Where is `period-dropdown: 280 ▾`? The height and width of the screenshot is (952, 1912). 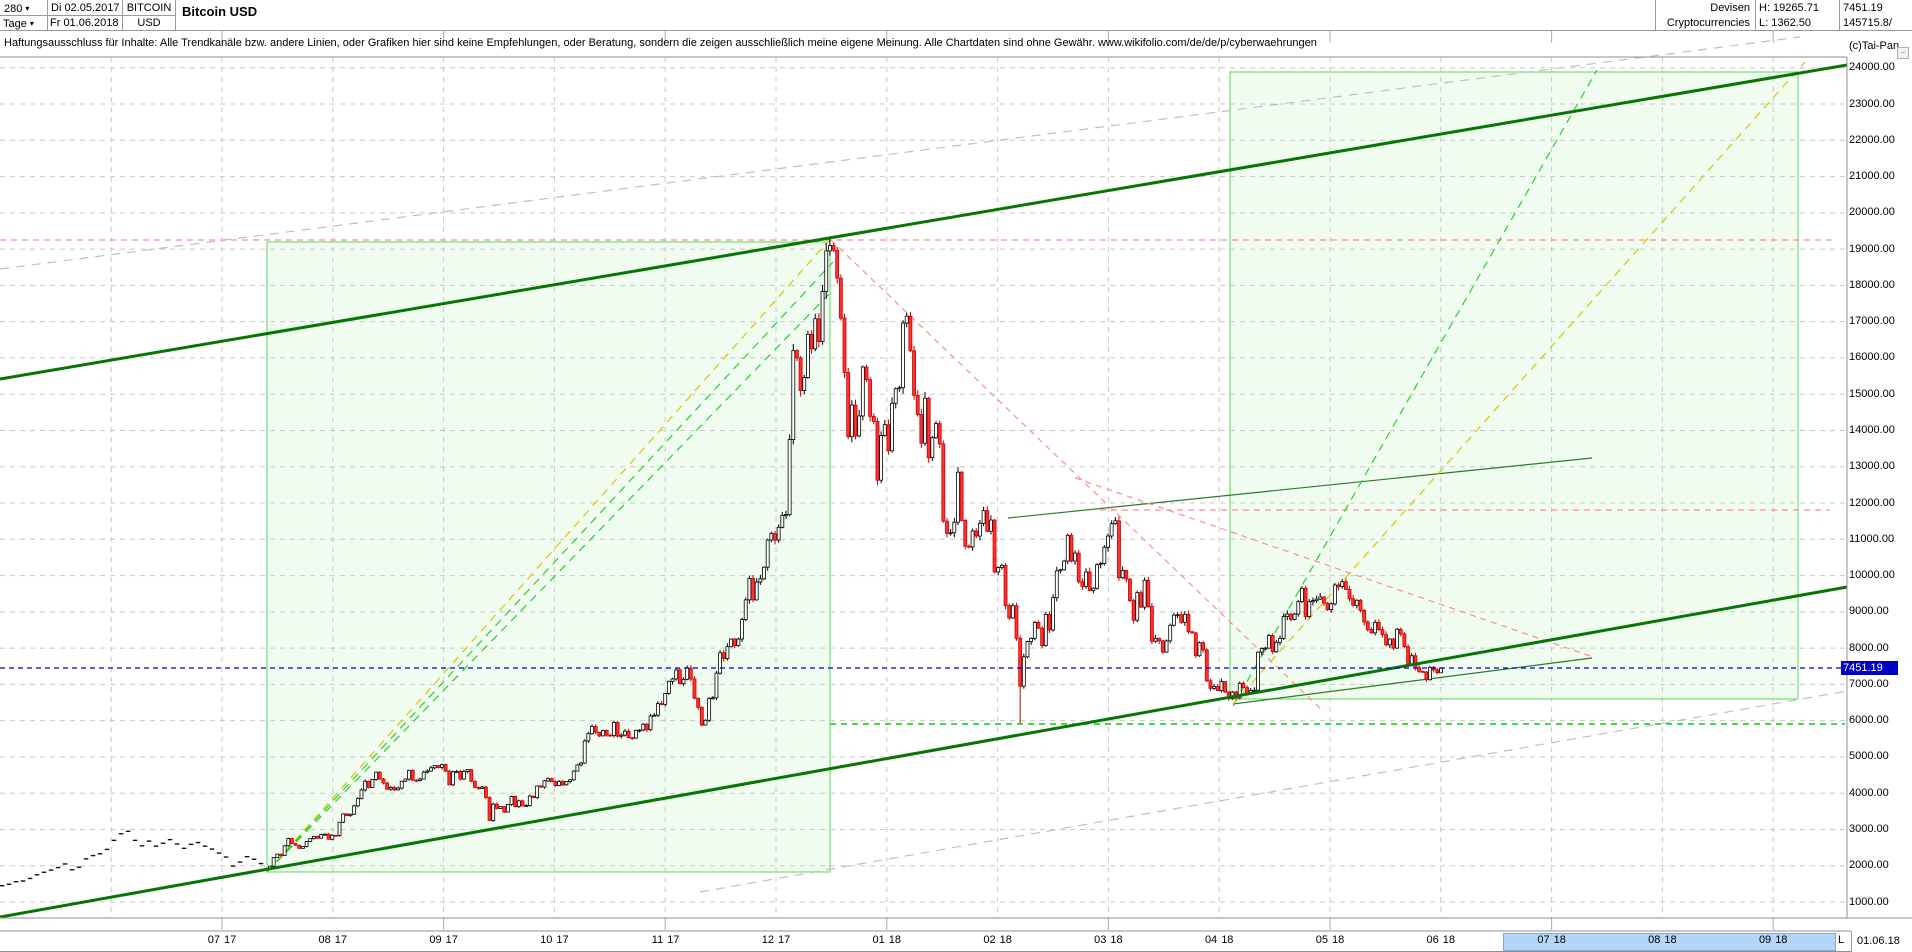
period-dropdown: 280 ▾ is located at coordinates (17, 9).